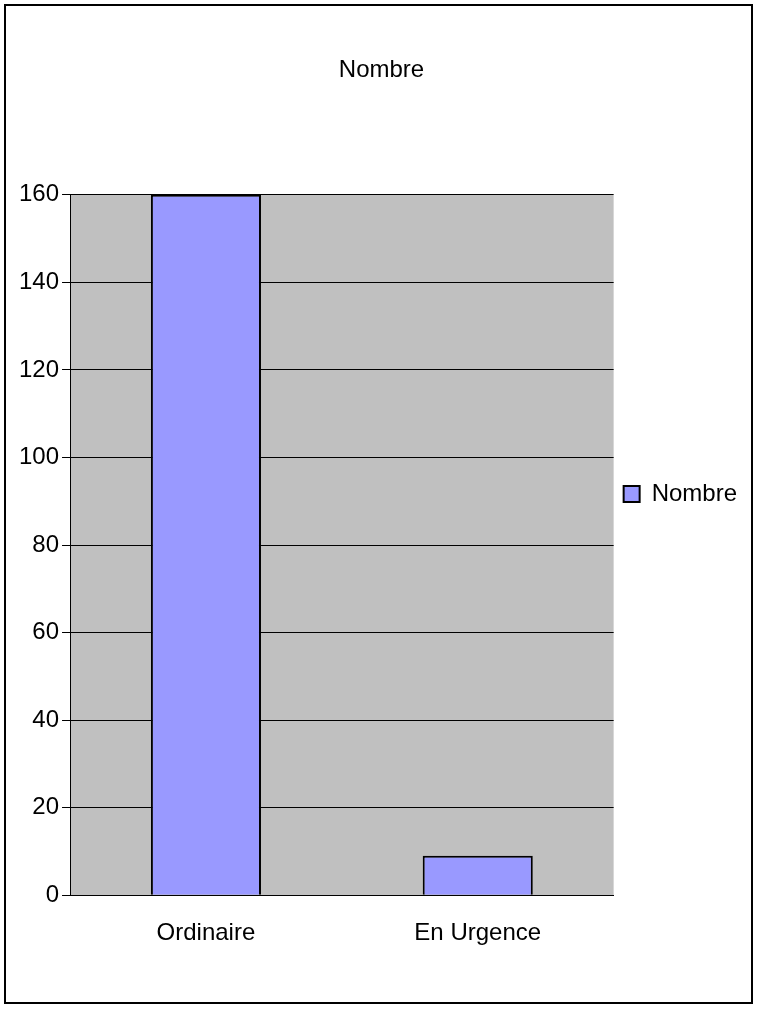  What do you see at coordinates (46, 718) in the screenshot?
I see `y-tick-label: 40` at bounding box center [46, 718].